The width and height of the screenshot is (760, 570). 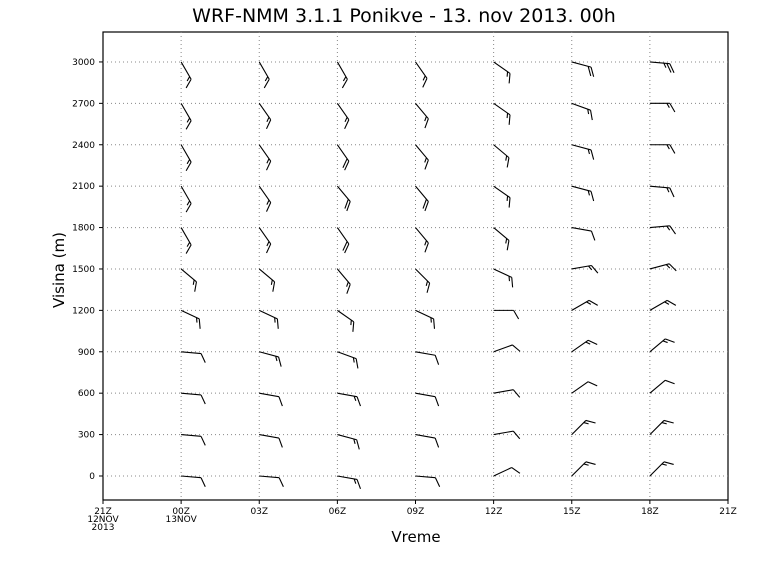 What do you see at coordinates (92, 477) in the screenshot?
I see `y-tick-label: 0` at bounding box center [92, 477].